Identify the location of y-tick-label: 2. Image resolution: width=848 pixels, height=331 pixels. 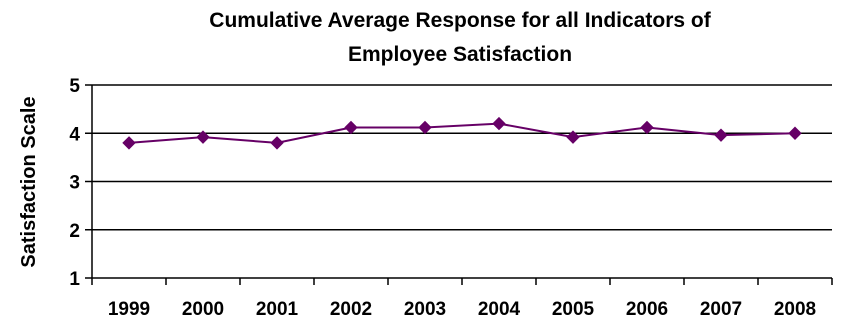
(74, 231).